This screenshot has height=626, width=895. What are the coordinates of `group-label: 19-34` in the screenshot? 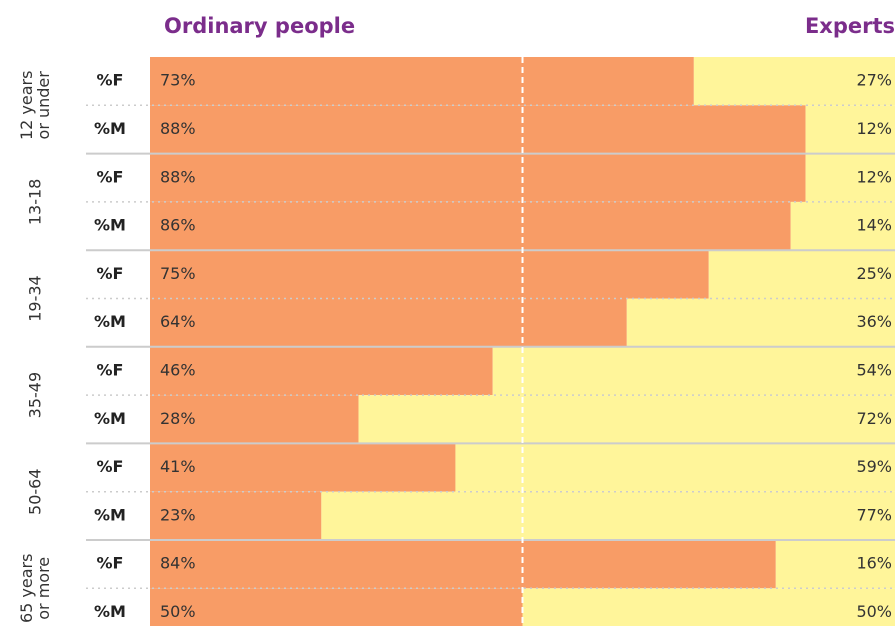 It's located at (35, 298).